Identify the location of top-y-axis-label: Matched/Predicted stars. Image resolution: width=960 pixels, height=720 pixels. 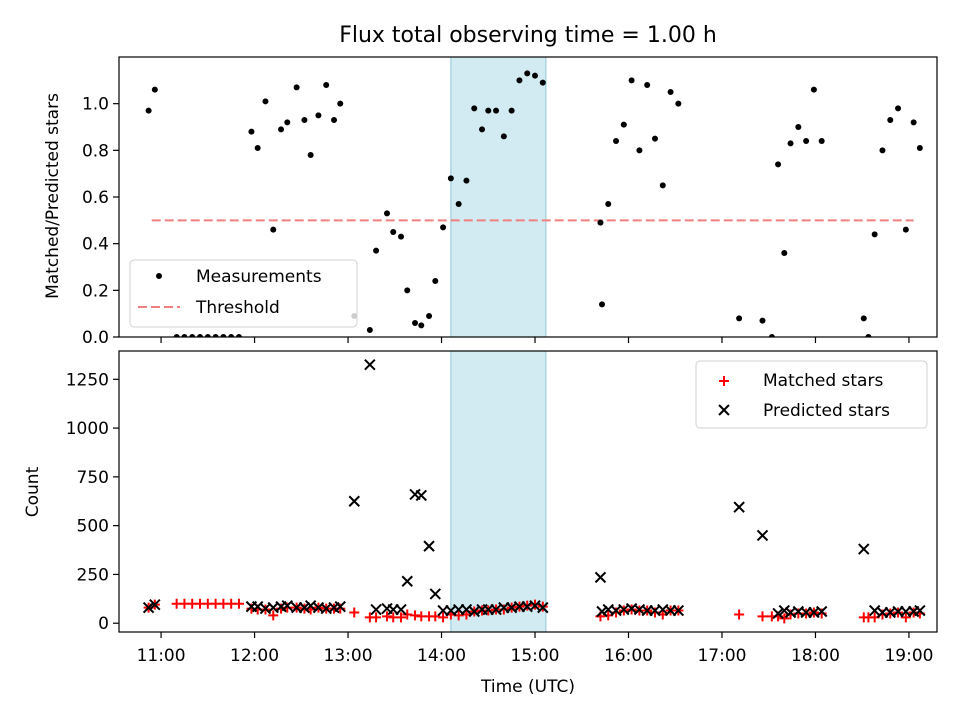
(53, 196).